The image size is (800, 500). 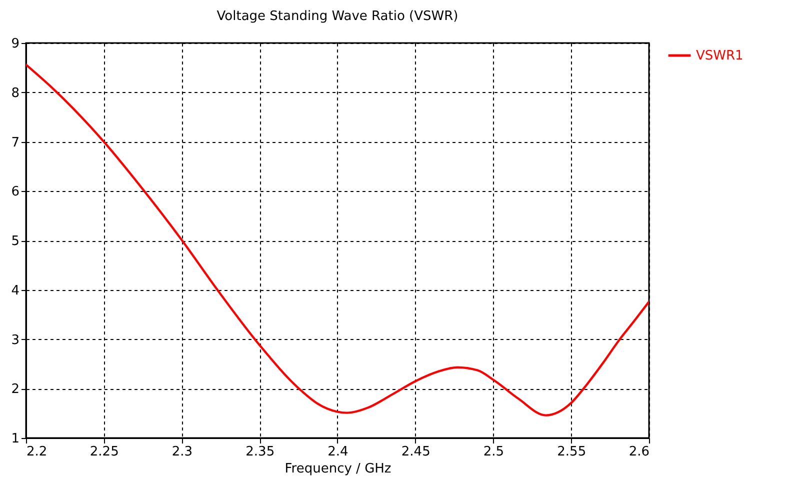 What do you see at coordinates (15, 44) in the screenshot?
I see `y-tick-label: 9` at bounding box center [15, 44].